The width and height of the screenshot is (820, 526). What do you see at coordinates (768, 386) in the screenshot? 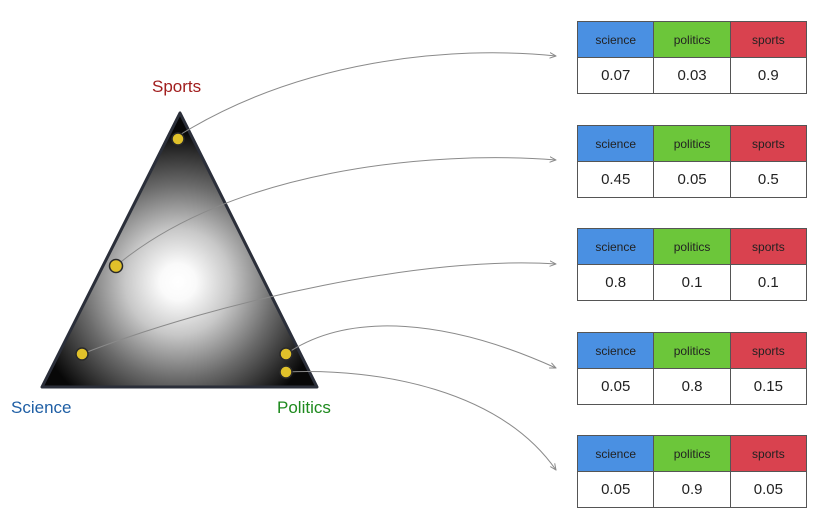
I see `value-sports: 0.15` at bounding box center [768, 386].